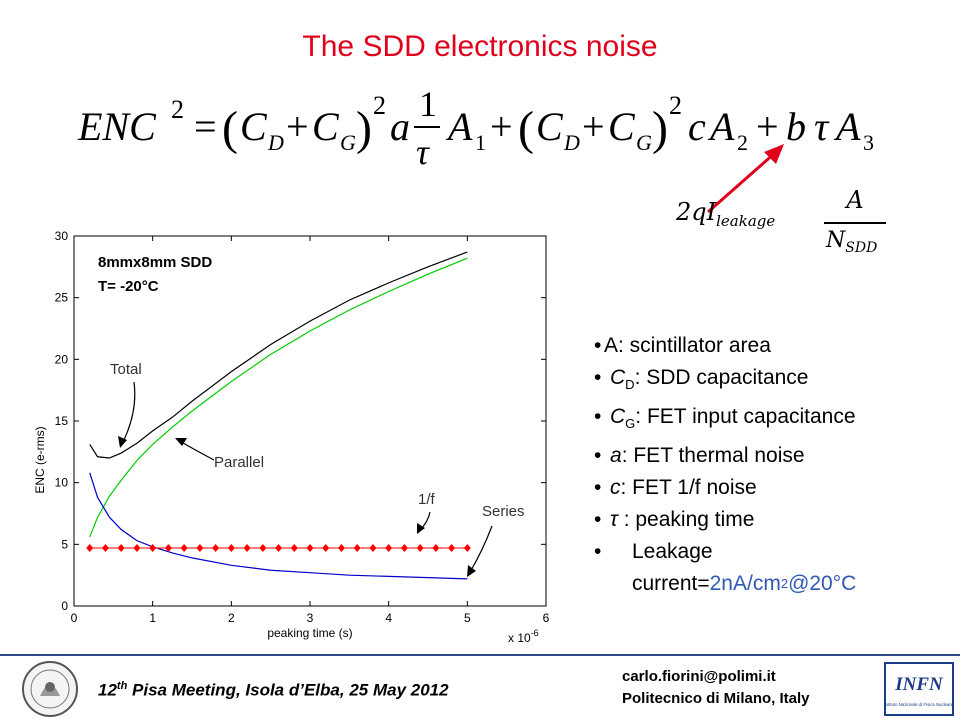  I want to click on leakage-numerator: A, so click(855, 200).